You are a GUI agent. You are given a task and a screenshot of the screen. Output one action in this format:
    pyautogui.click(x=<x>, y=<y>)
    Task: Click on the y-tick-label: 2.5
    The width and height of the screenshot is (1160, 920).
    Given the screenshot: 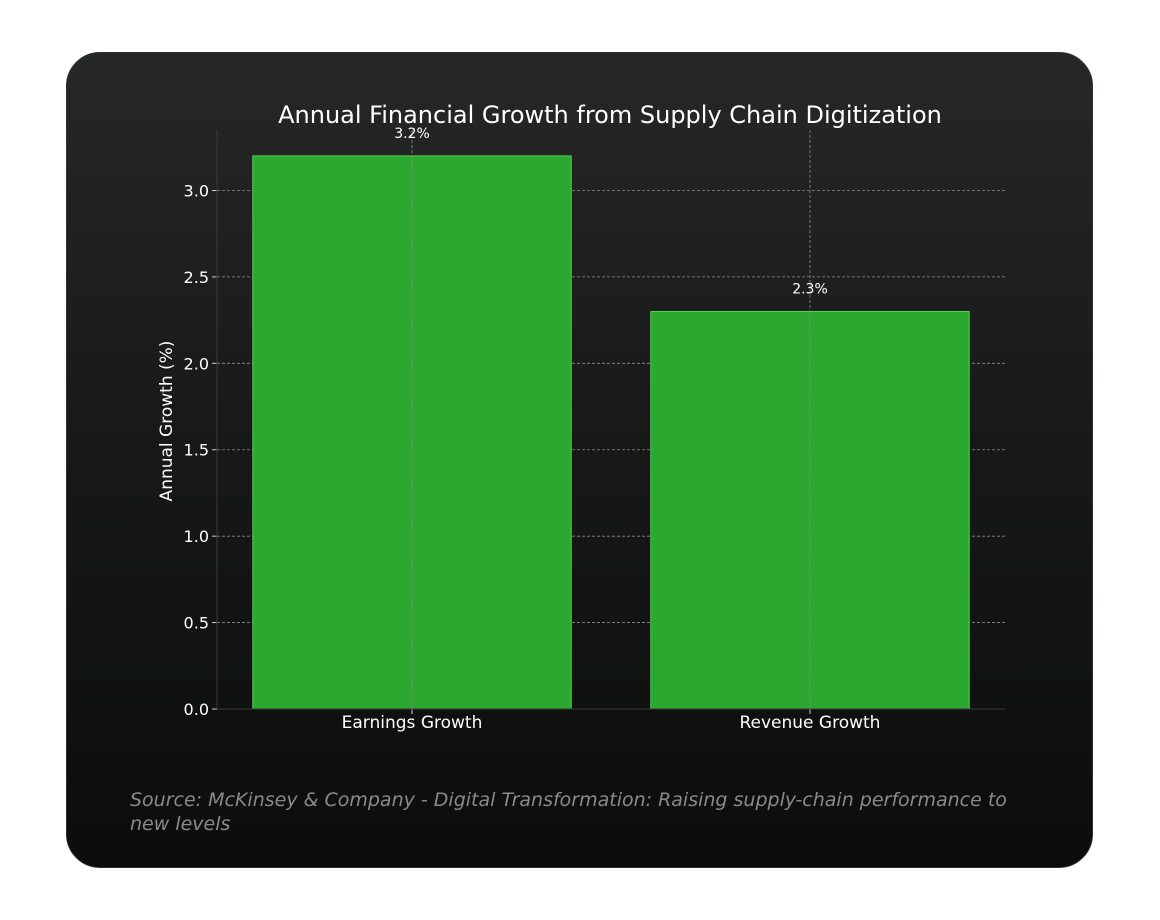 What is the action you would take?
    pyautogui.click(x=196, y=277)
    